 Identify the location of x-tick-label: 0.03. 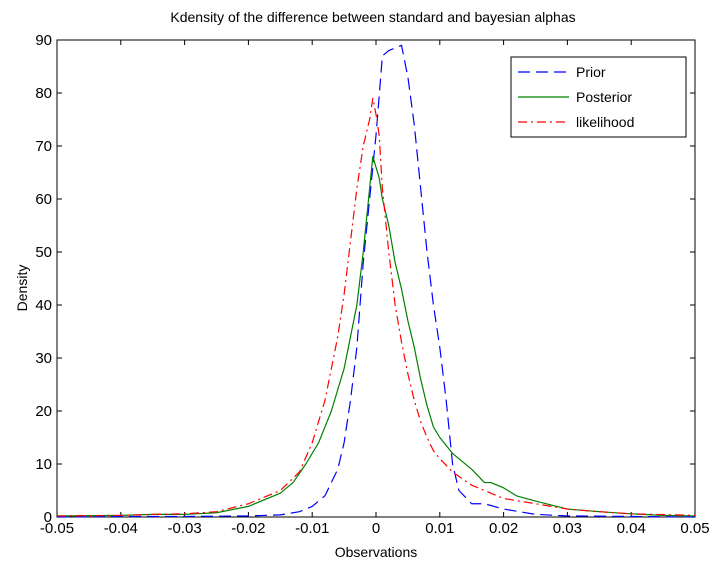
(567, 528).